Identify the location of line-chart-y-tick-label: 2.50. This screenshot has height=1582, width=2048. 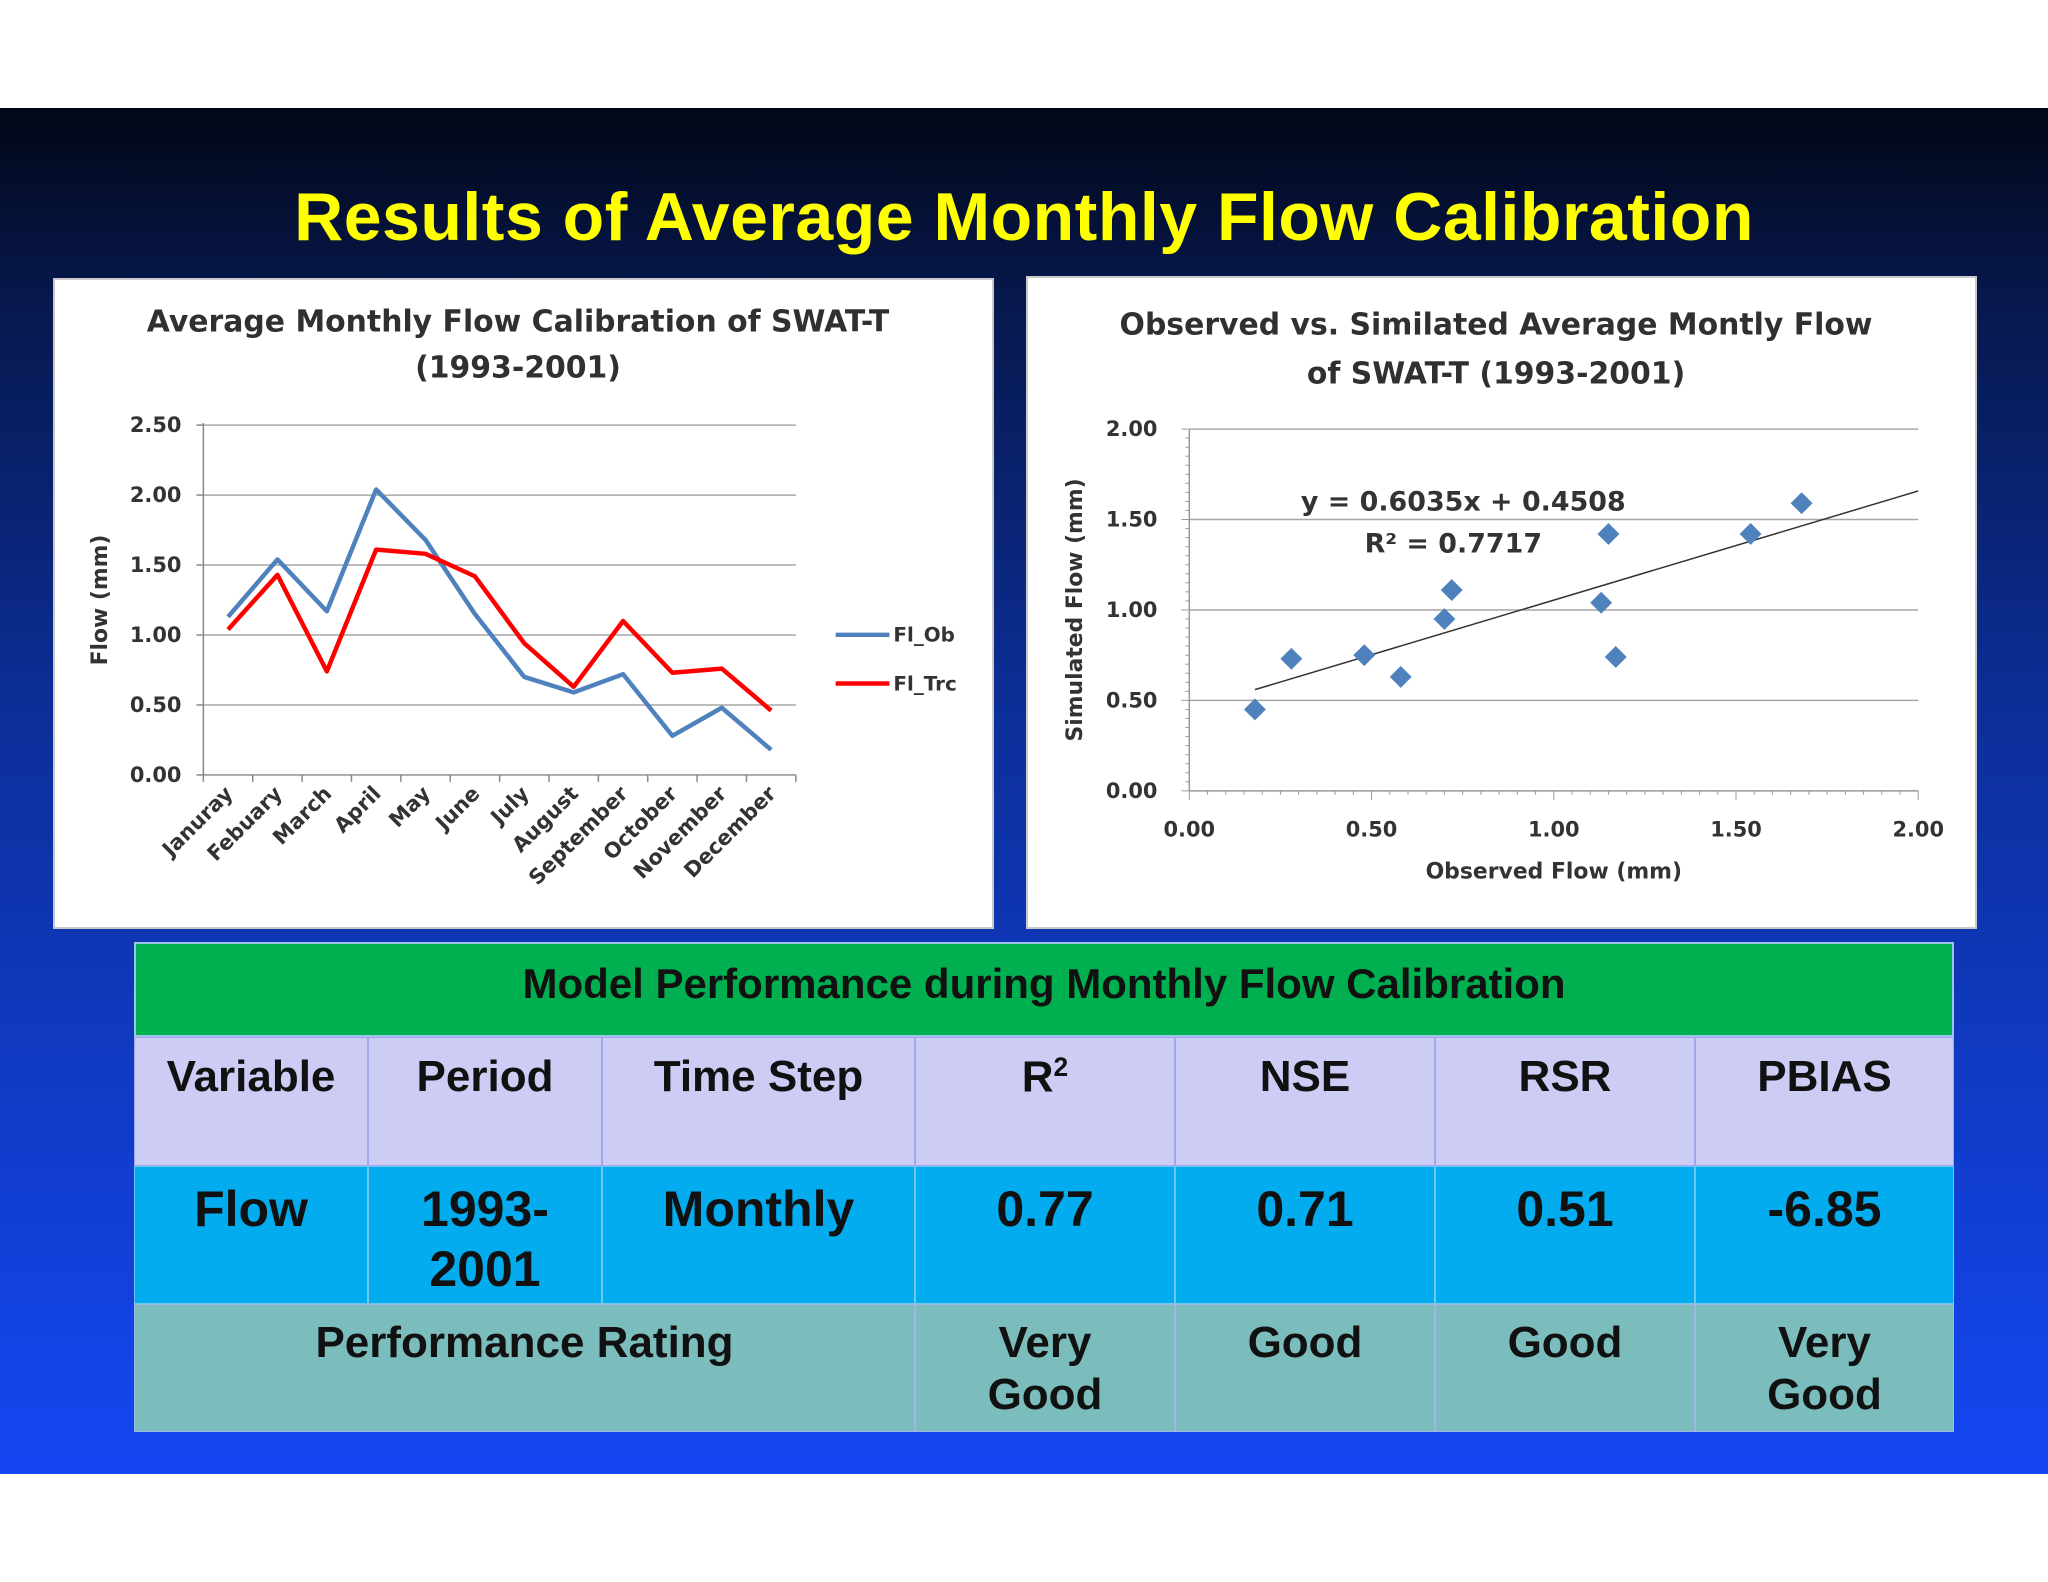
(156, 425).